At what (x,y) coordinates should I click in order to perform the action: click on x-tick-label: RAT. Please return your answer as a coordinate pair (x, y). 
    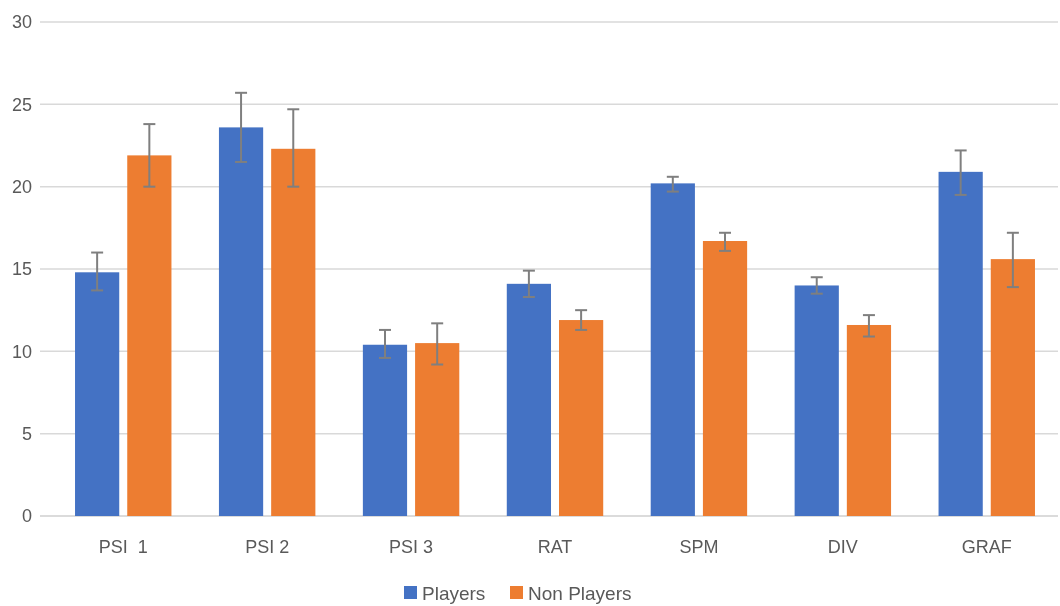
    Looking at the image, I should click on (555, 547).